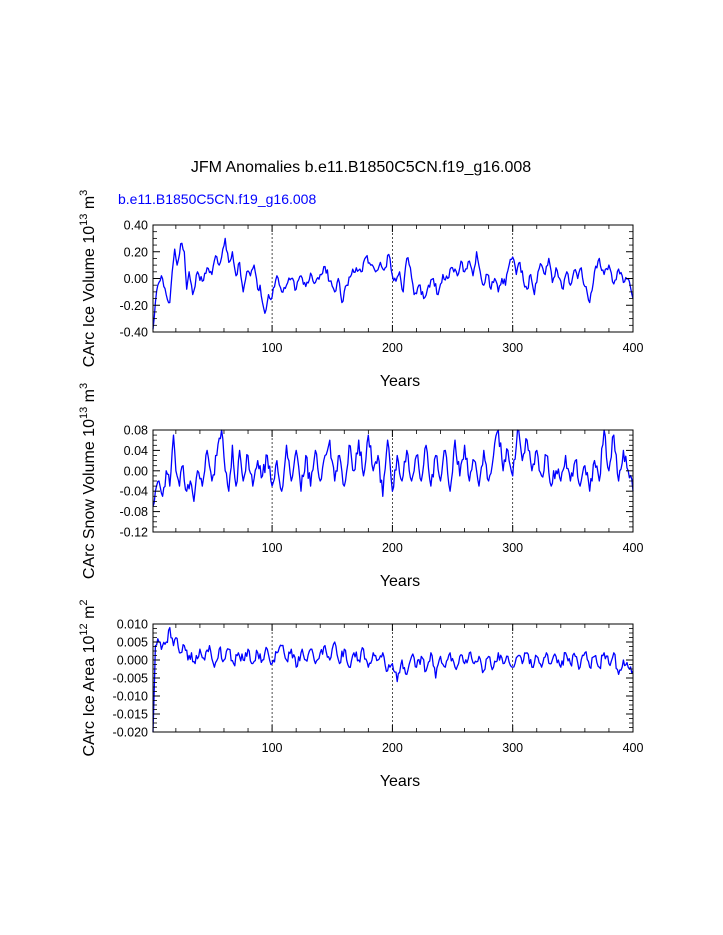  Describe the element at coordinates (132, 643) in the screenshot. I see `ice-area-ytick-label-5: 0.005` at that location.